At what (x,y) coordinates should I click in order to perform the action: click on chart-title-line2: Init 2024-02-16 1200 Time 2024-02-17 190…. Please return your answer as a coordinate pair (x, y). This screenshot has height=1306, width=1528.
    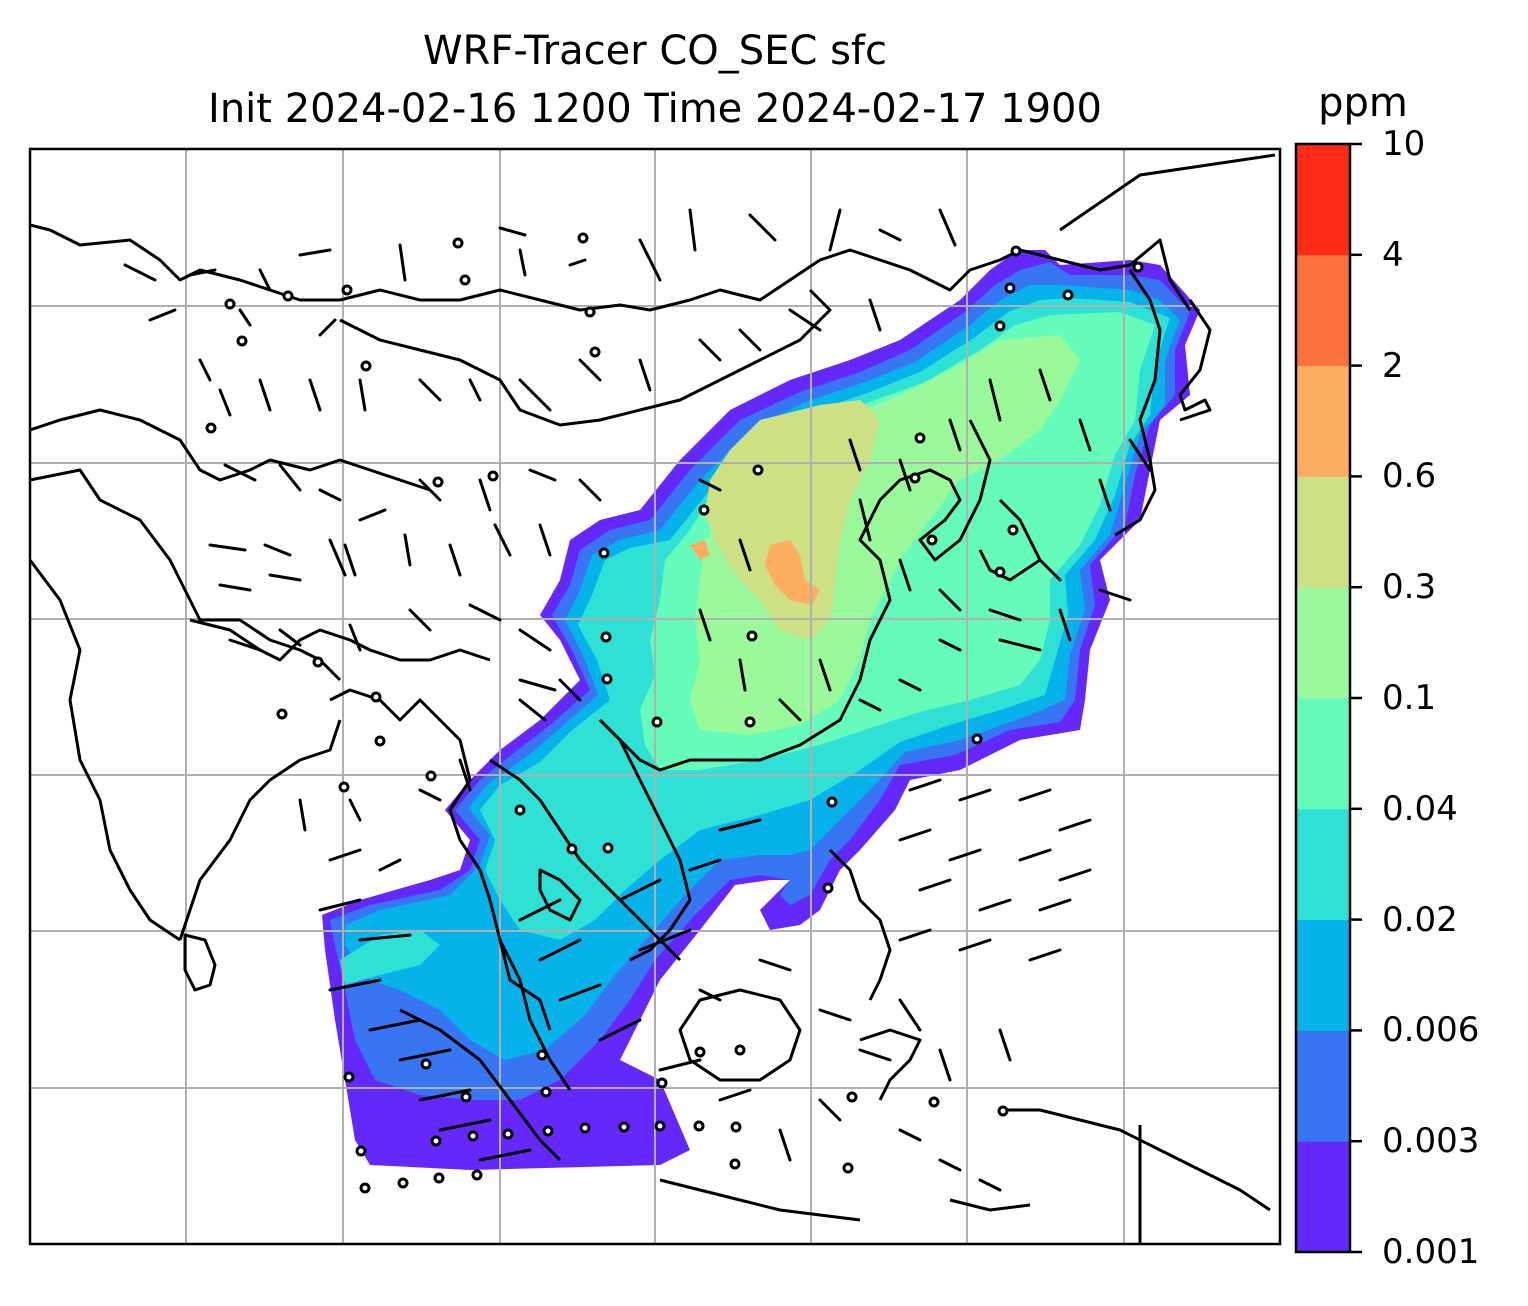
    Looking at the image, I should click on (655, 109).